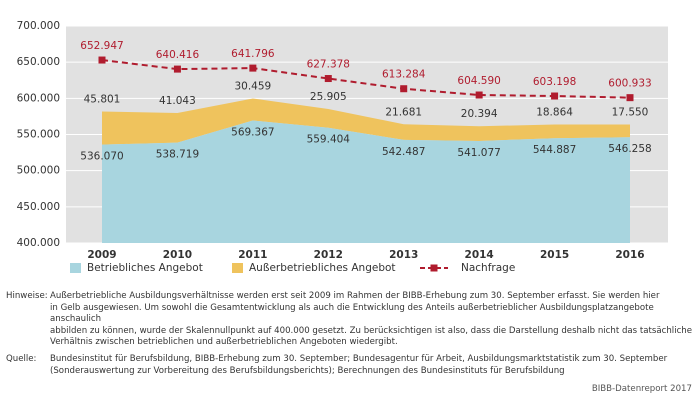 The image size is (700, 399). I want to click on y-tick-label: 650.000, so click(38, 62).